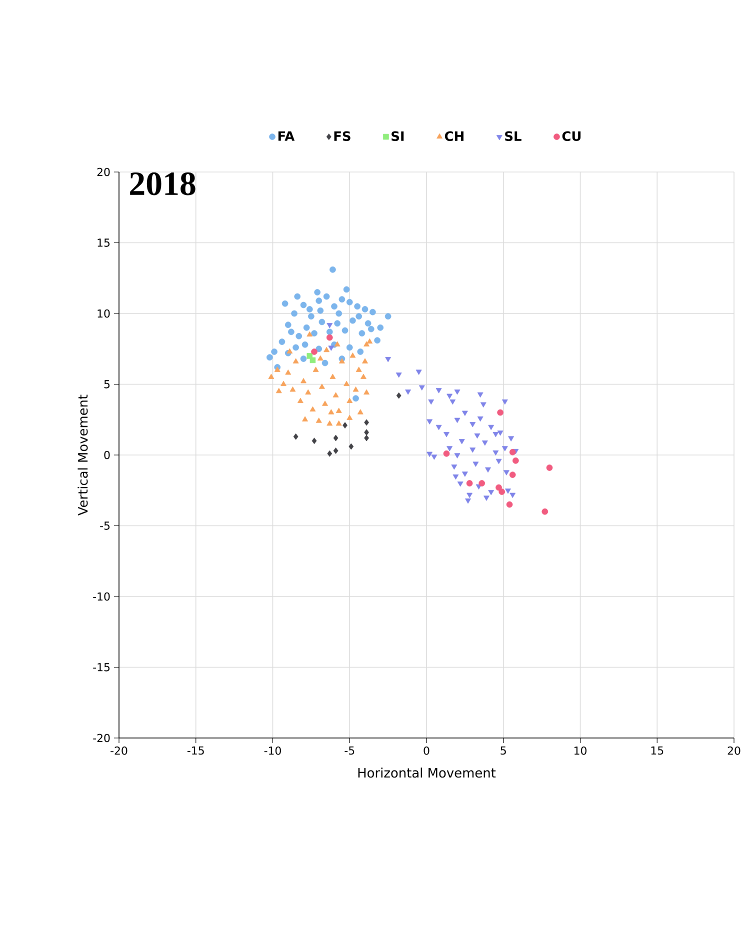 This screenshot has width=750, height=930. Describe the element at coordinates (427, 750) in the screenshot. I see `x-tick-label: 0` at that location.